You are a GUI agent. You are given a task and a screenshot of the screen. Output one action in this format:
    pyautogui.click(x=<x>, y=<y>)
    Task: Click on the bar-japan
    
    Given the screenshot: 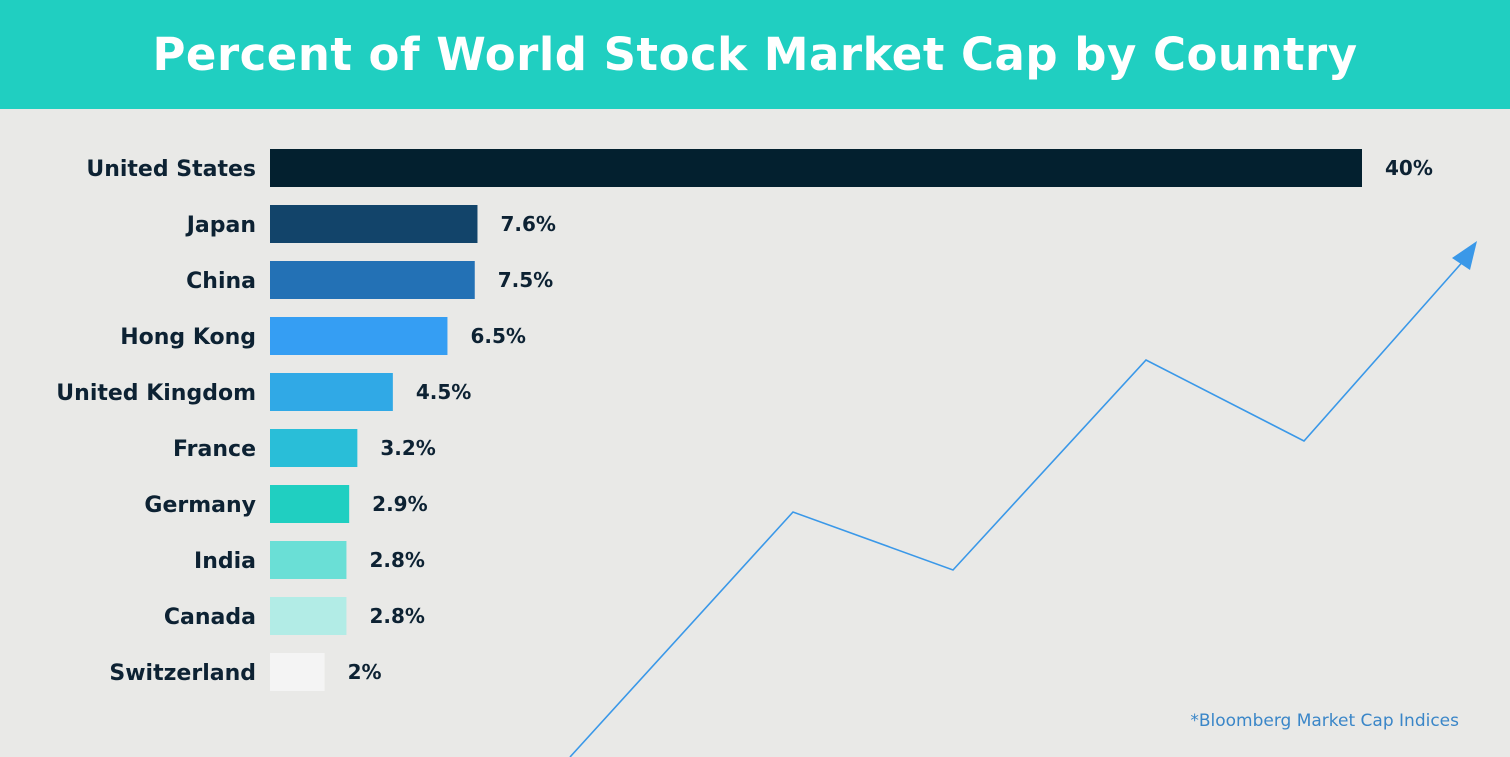 What is the action you would take?
    pyautogui.click(x=374, y=224)
    